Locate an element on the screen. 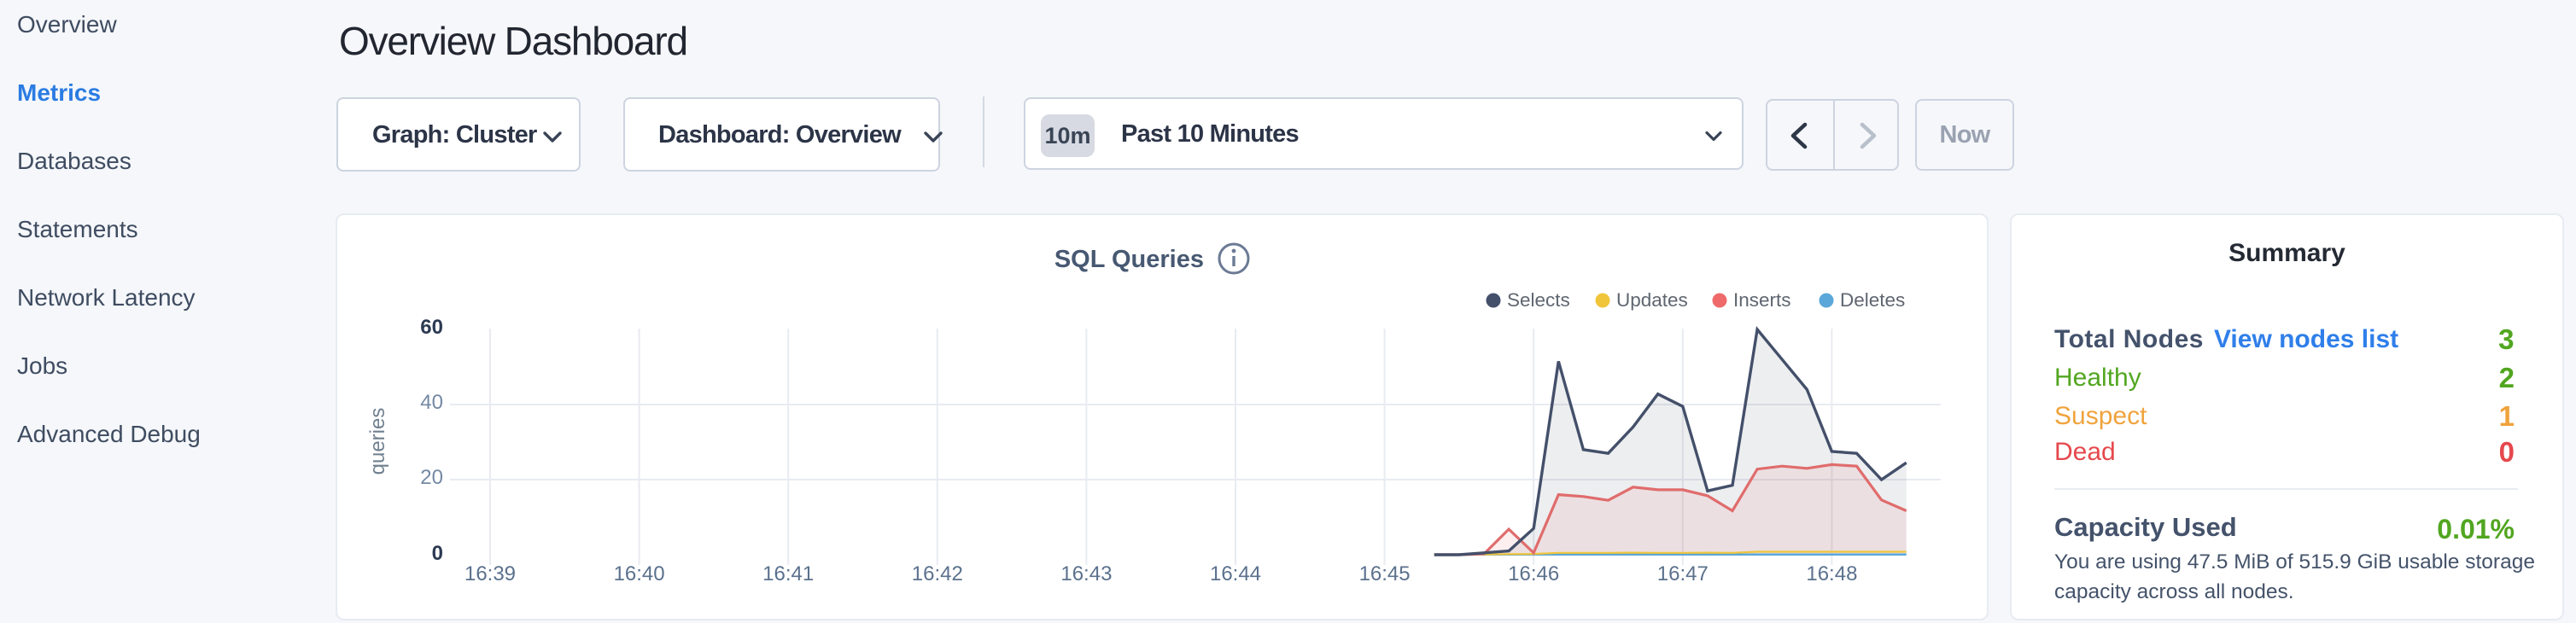 This screenshot has width=2576, height=623. svg-text: Inserts is located at coordinates (1762, 300).